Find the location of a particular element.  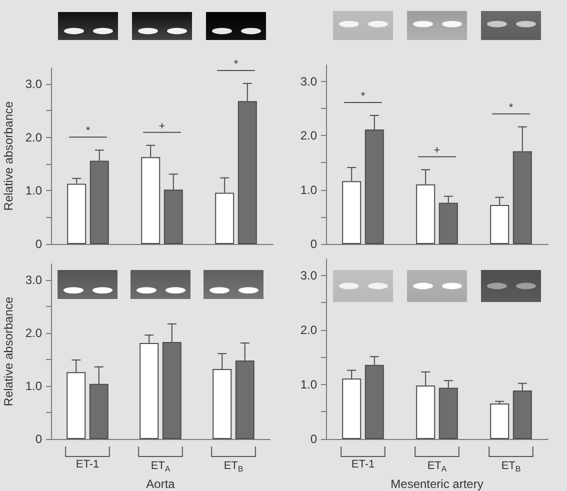

x-axis-title: Mesenteric artery is located at coordinates (437, 483).